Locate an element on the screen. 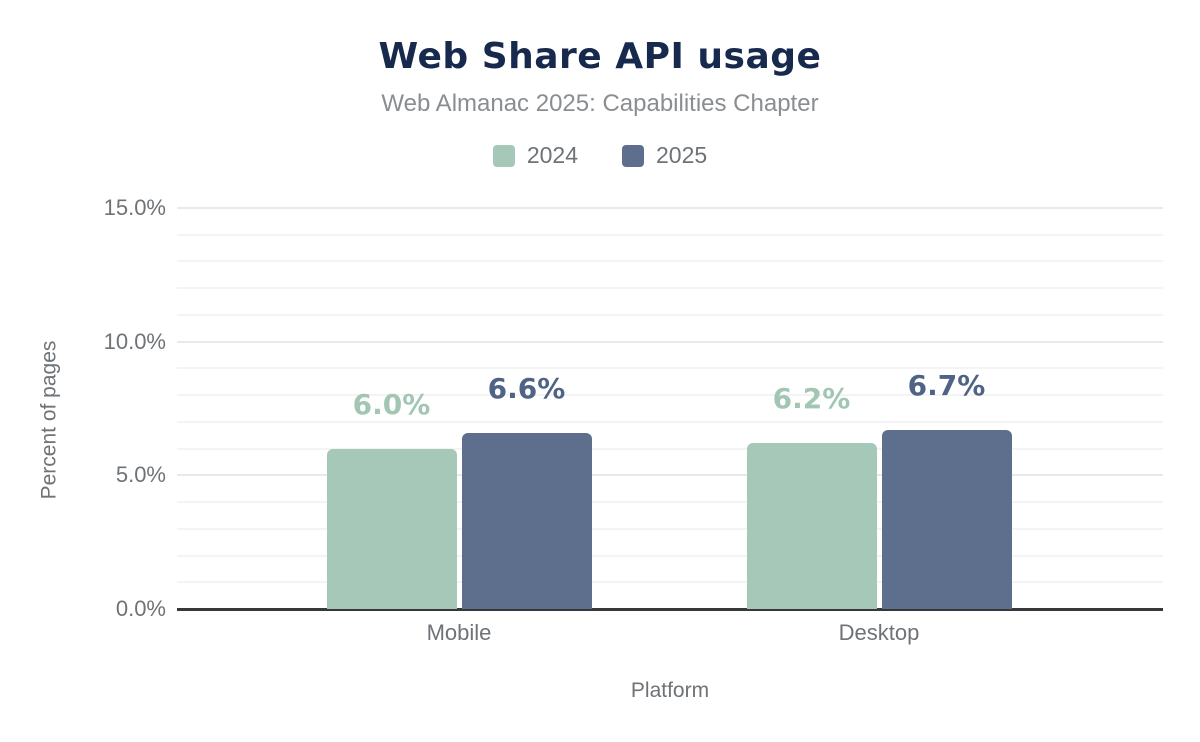 Image resolution: width=1200 pixels, height=742 pixels. legend: 2024 2025 is located at coordinates (600, 155).